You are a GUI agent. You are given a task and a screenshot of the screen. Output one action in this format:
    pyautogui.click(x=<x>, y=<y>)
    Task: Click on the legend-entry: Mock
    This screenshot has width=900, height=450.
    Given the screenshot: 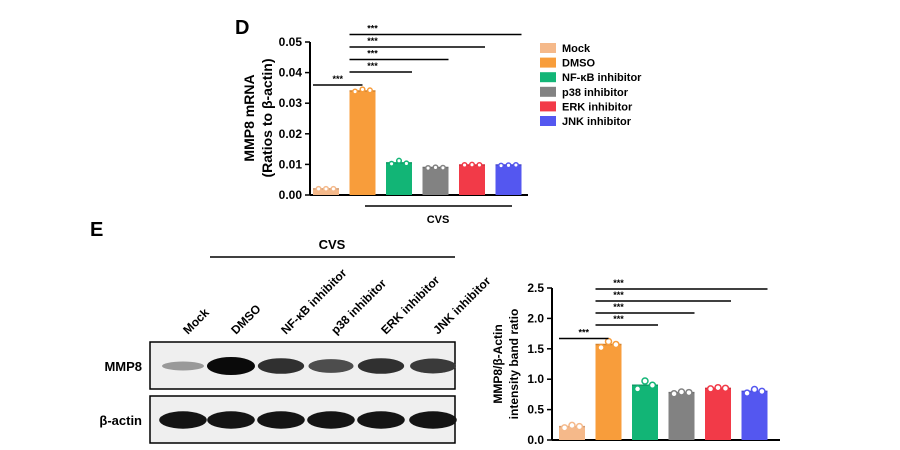 What is the action you would take?
    pyautogui.click(x=576, y=49)
    